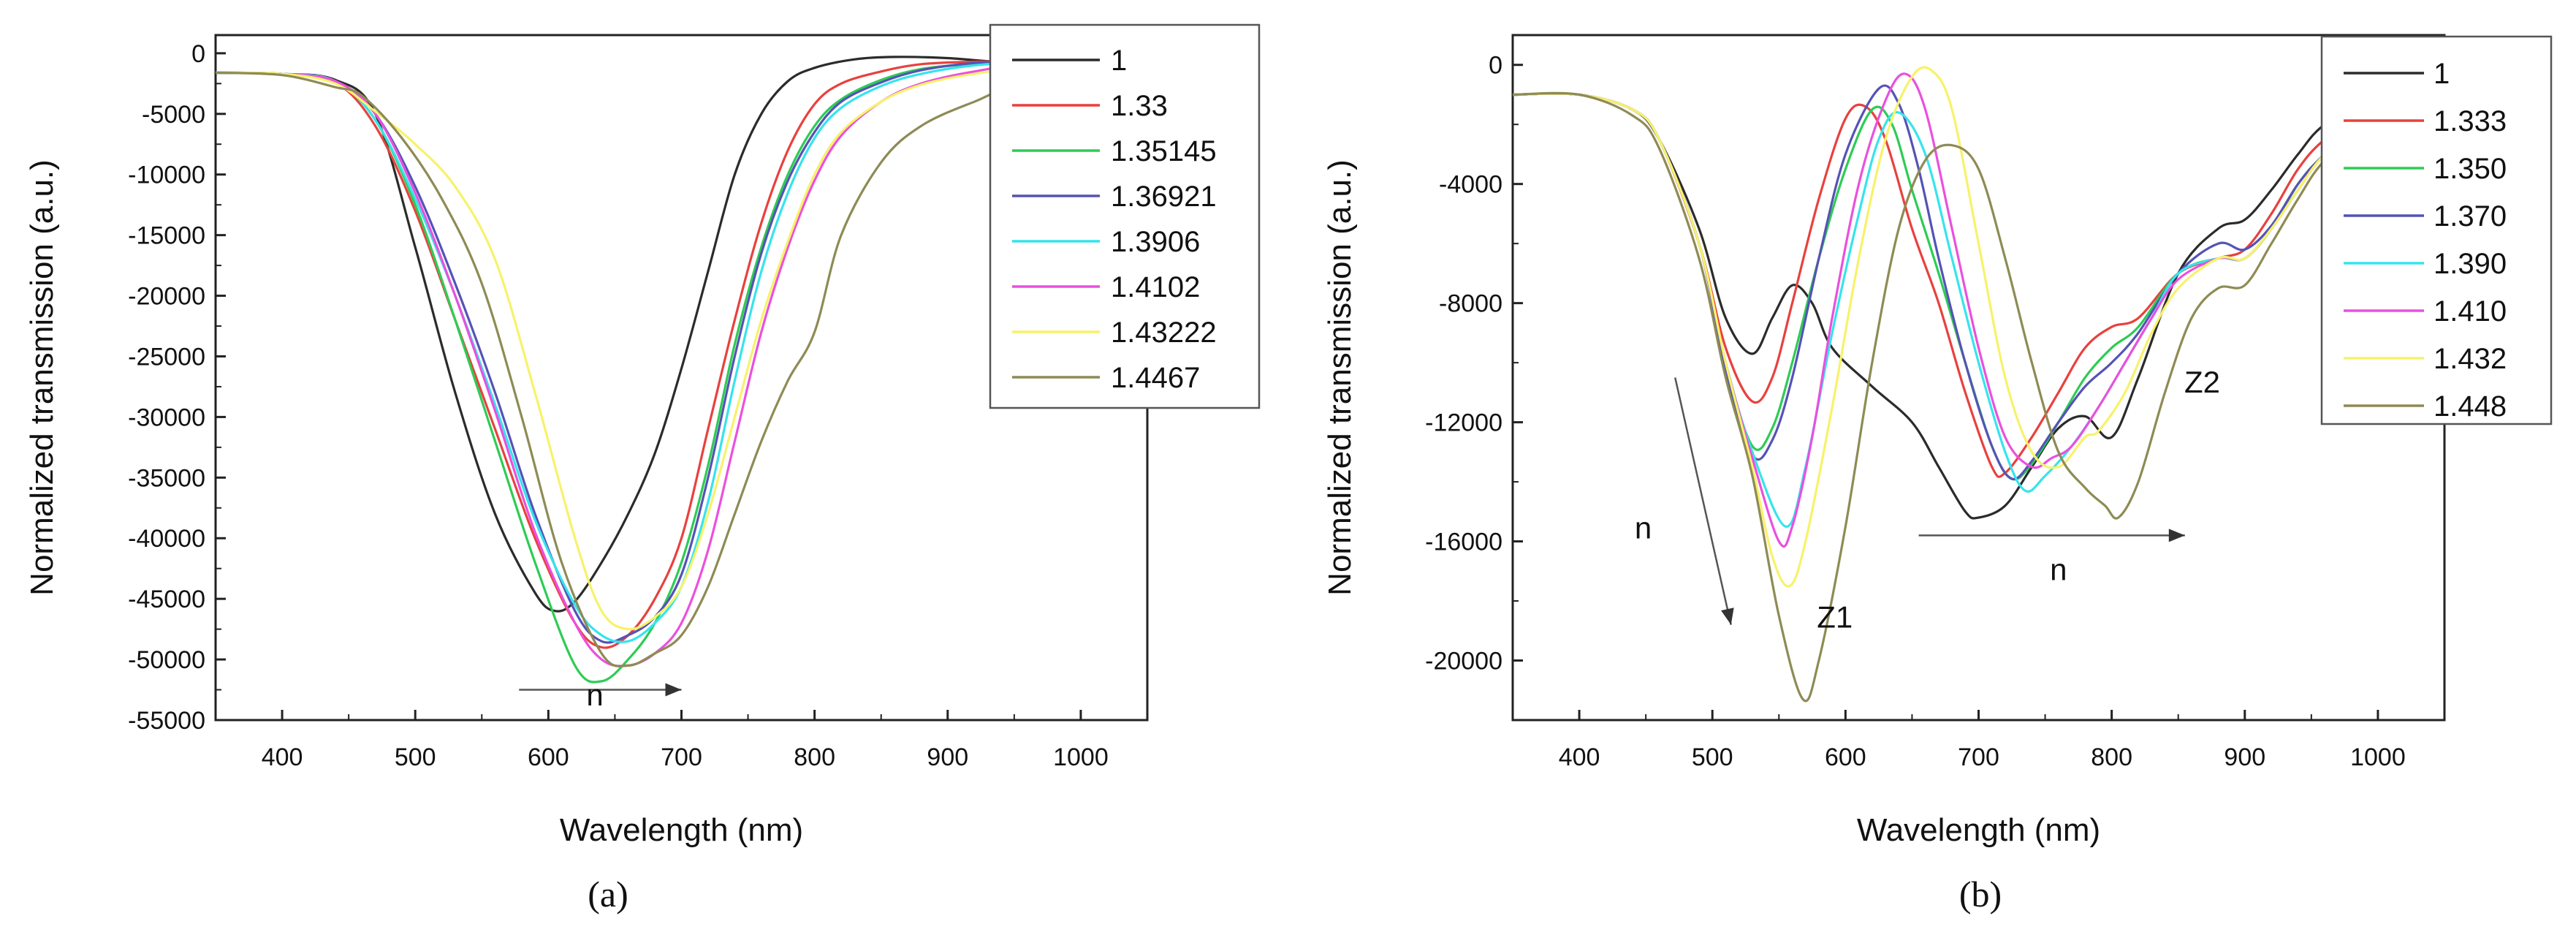 This screenshot has width=2576, height=935. Describe the element at coordinates (166, 478) in the screenshot. I see `y-tick-label: -35000` at that location.